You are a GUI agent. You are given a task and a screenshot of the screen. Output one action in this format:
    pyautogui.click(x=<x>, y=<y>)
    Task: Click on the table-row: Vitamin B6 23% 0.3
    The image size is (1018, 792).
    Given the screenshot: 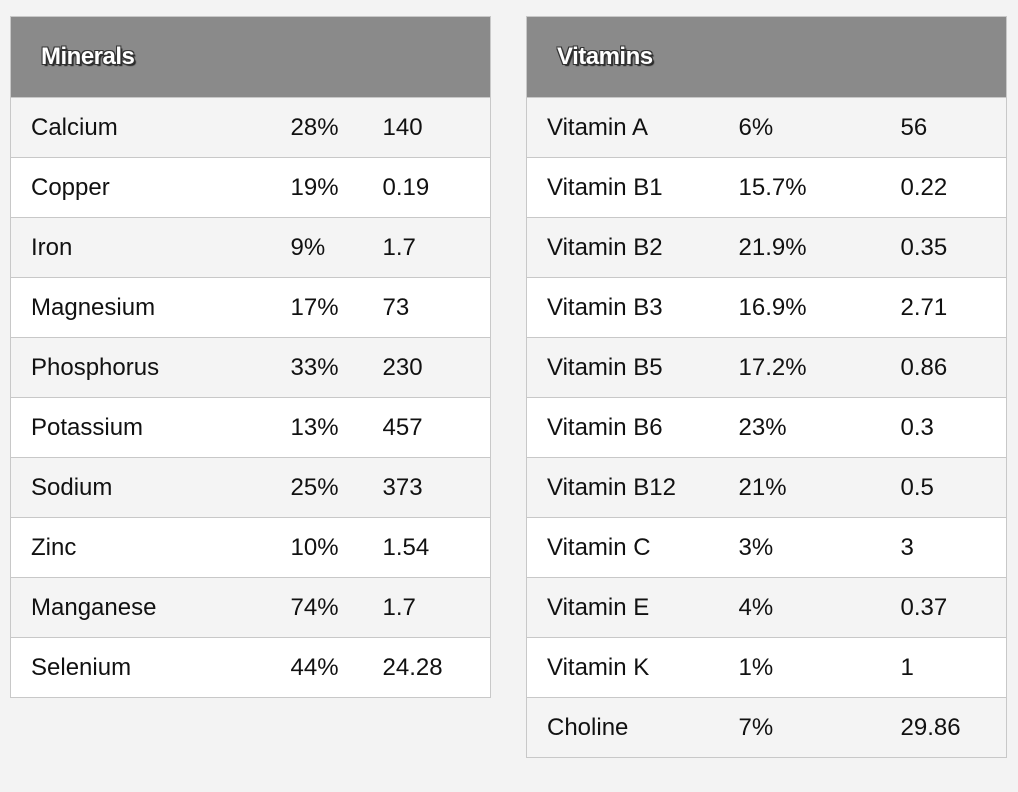 What is the action you would take?
    pyautogui.click(x=766, y=427)
    